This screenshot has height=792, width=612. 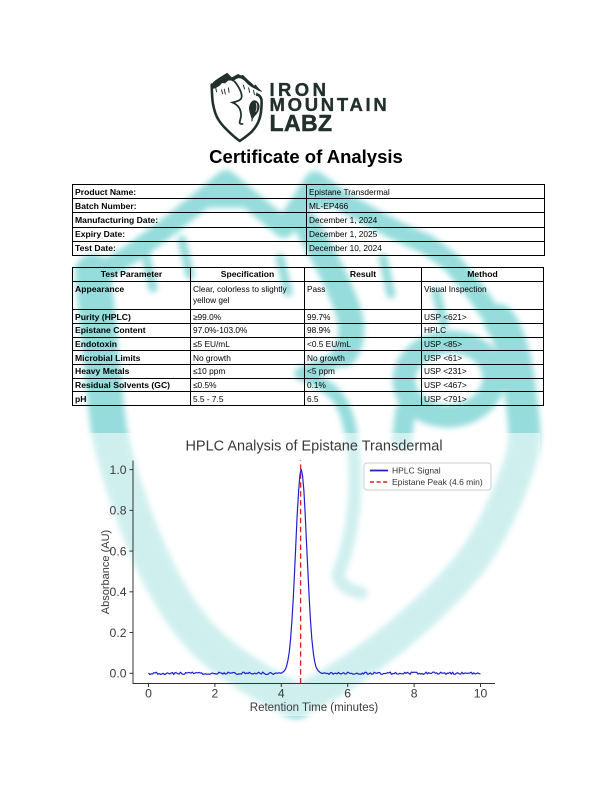 What do you see at coordinates (313, 447) in the screenshot?
I see `svg-text:HPLC Analysis of Epistane Tran: HPLC Analysis of Epistane Transdermal` at bounding box center [313, 447].